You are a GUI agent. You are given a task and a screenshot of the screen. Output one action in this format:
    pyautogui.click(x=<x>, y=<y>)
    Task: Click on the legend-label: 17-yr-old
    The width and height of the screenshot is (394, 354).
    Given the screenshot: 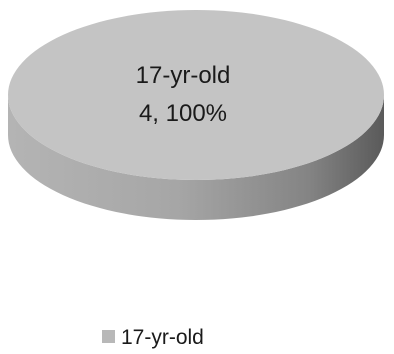 What is the action you would take?
    pyautogui.click(x=162, y=337)
    